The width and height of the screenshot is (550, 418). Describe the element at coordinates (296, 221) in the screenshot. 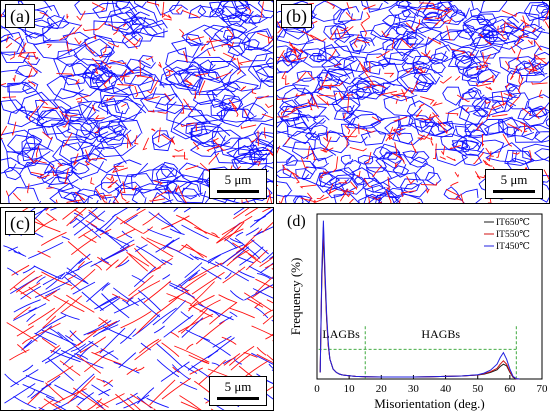

I see `panel-label: (d)` at that location.